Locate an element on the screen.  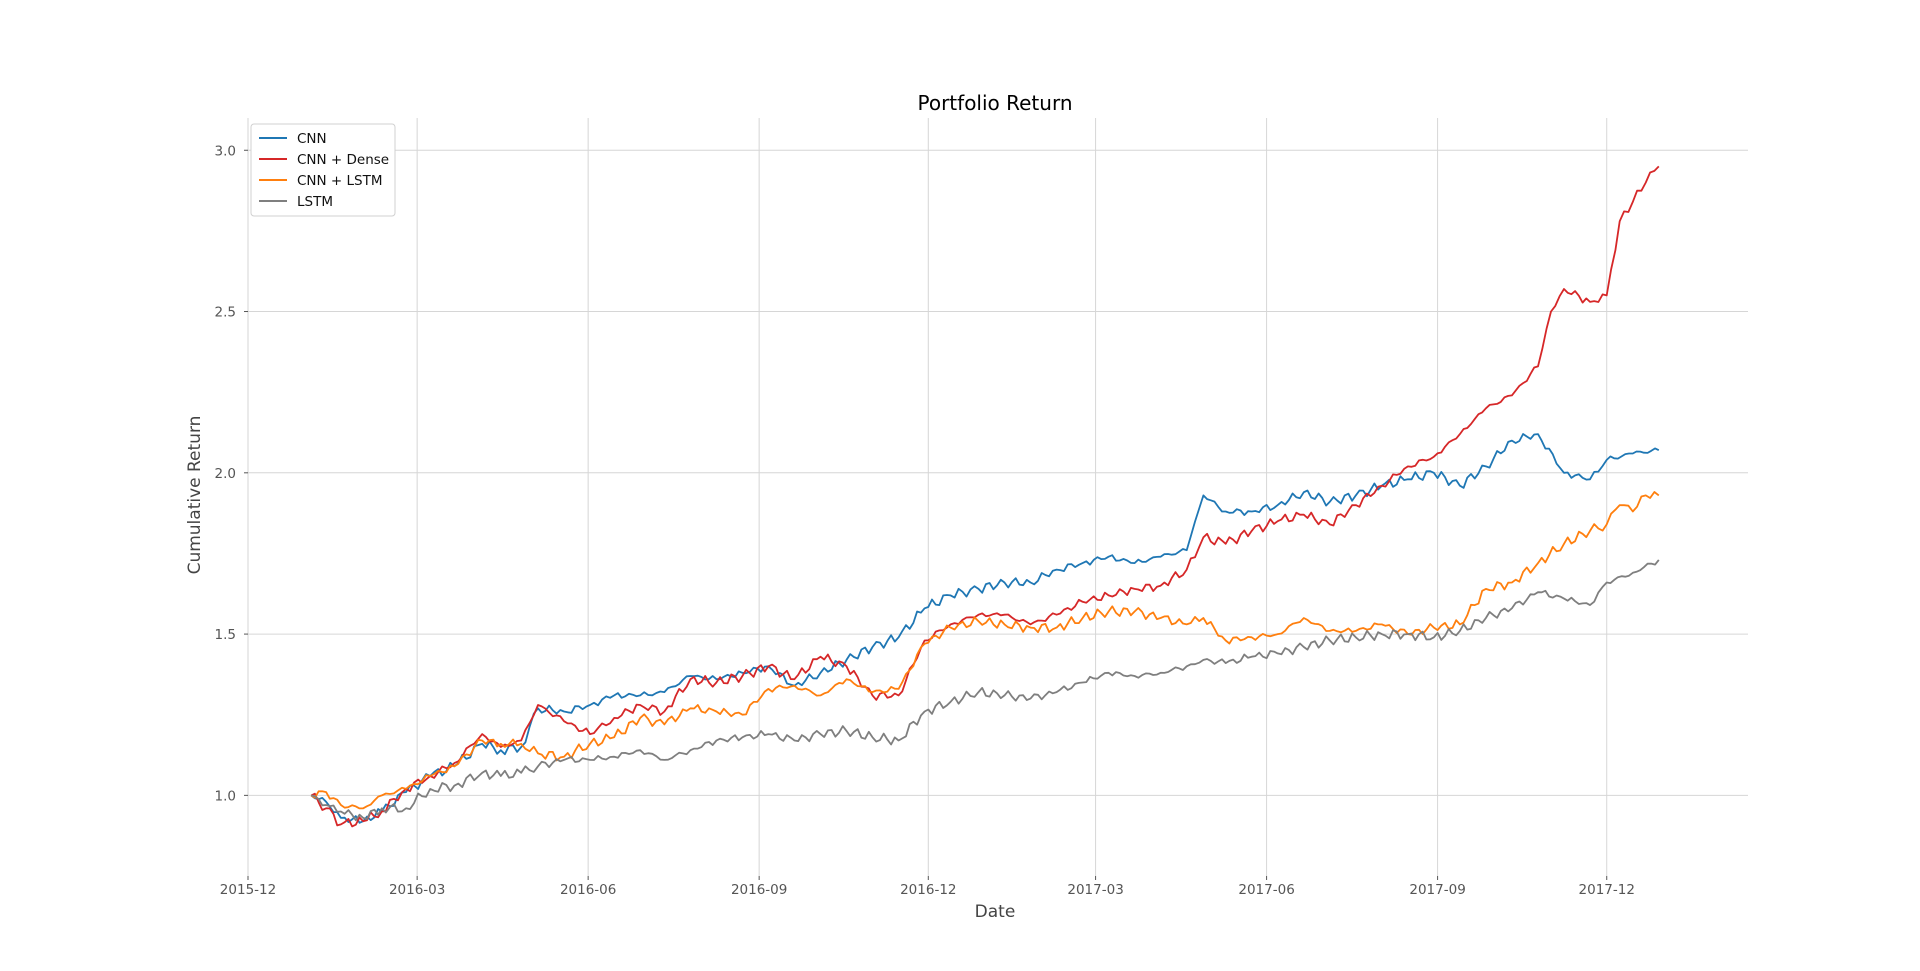
x-tick-label: 2017-03 is located at coordinates (1095, 890).